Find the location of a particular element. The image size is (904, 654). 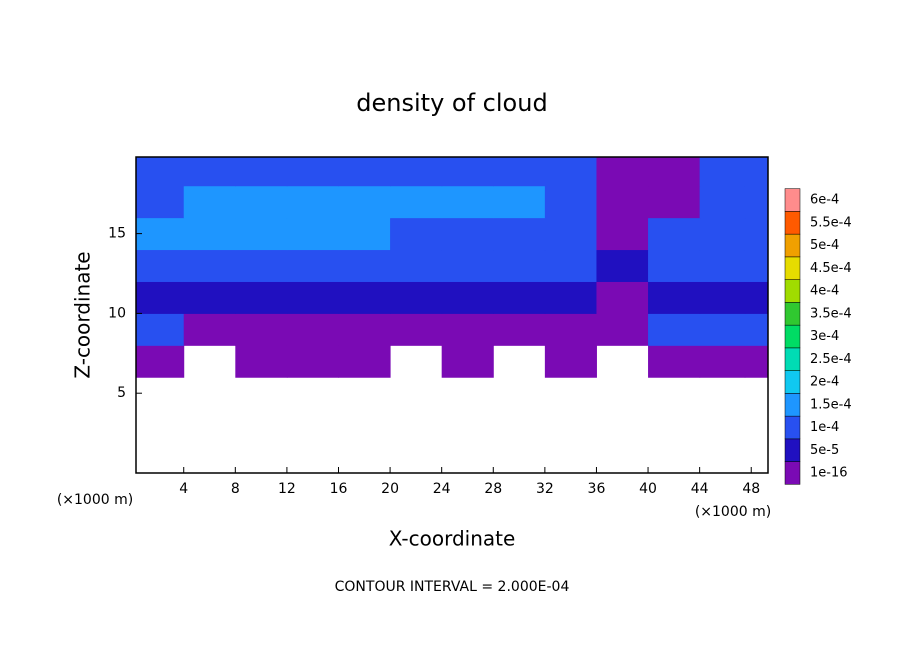

colorbar-label: 5.5e-4 is located at coordinates (831, 222).